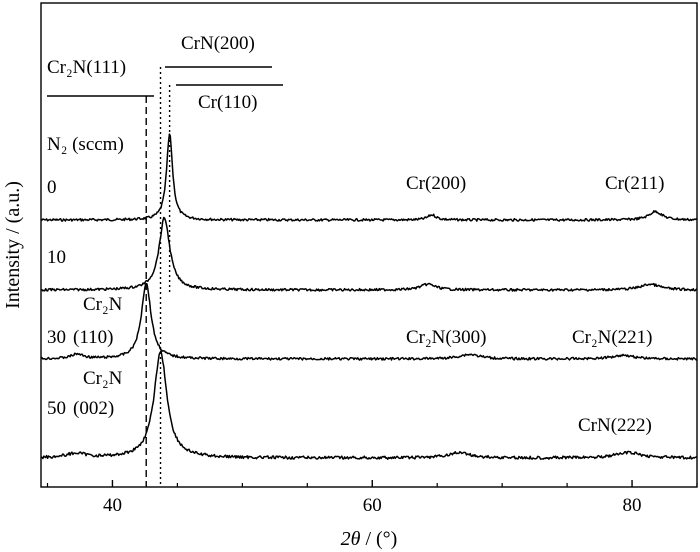 The width and height of the screenshot is (700, 552). What do you see at coordinates (86, 67) in the screenshot?
I see `ref-label-cr2n-111: Cr₂N(111)` at bounding box center [86, 67].